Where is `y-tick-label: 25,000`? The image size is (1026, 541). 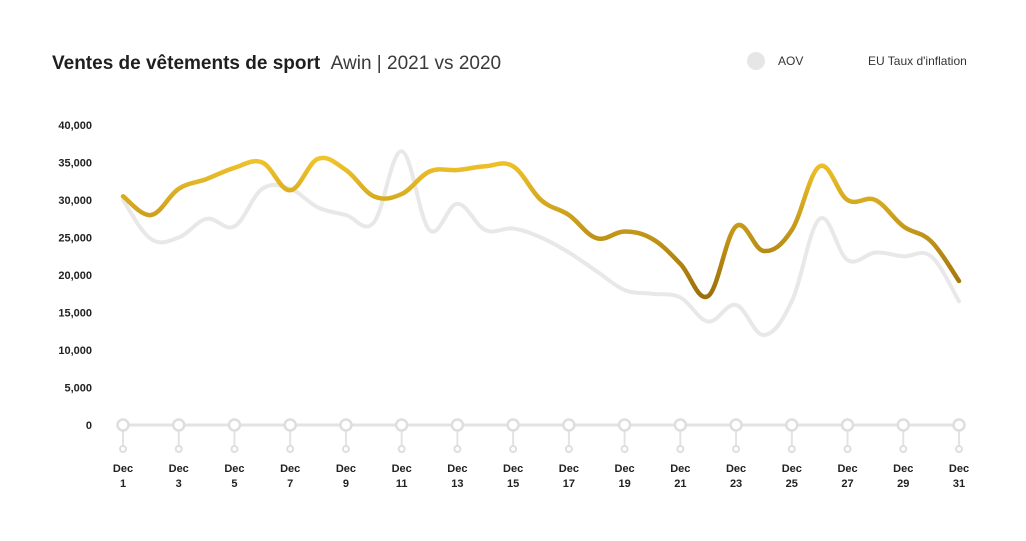
y-tick-label: 25,000 is located at coordinates (75, 239).